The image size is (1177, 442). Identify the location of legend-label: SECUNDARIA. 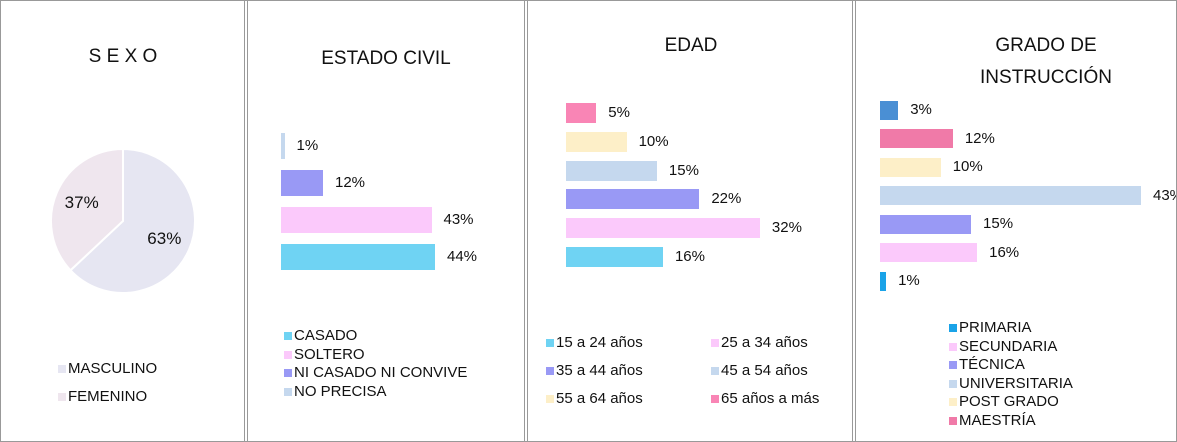
(1008, 346).